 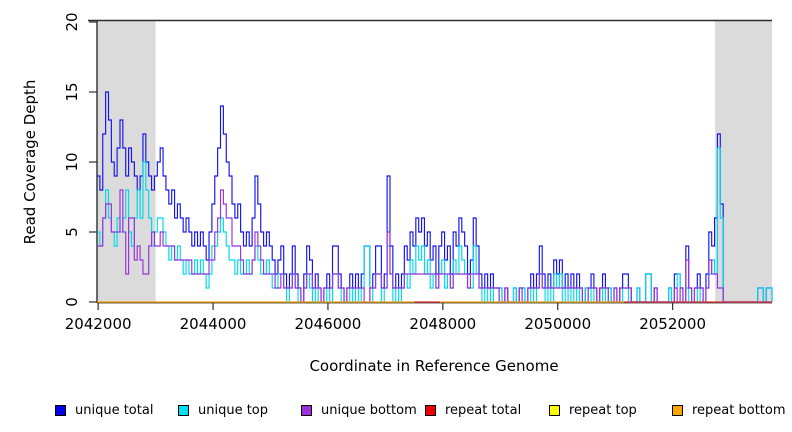 What do you see at coordinates (72, 302) in the screenshot?
I see `y-tick-label: 0` at bounding box center [72, 302].